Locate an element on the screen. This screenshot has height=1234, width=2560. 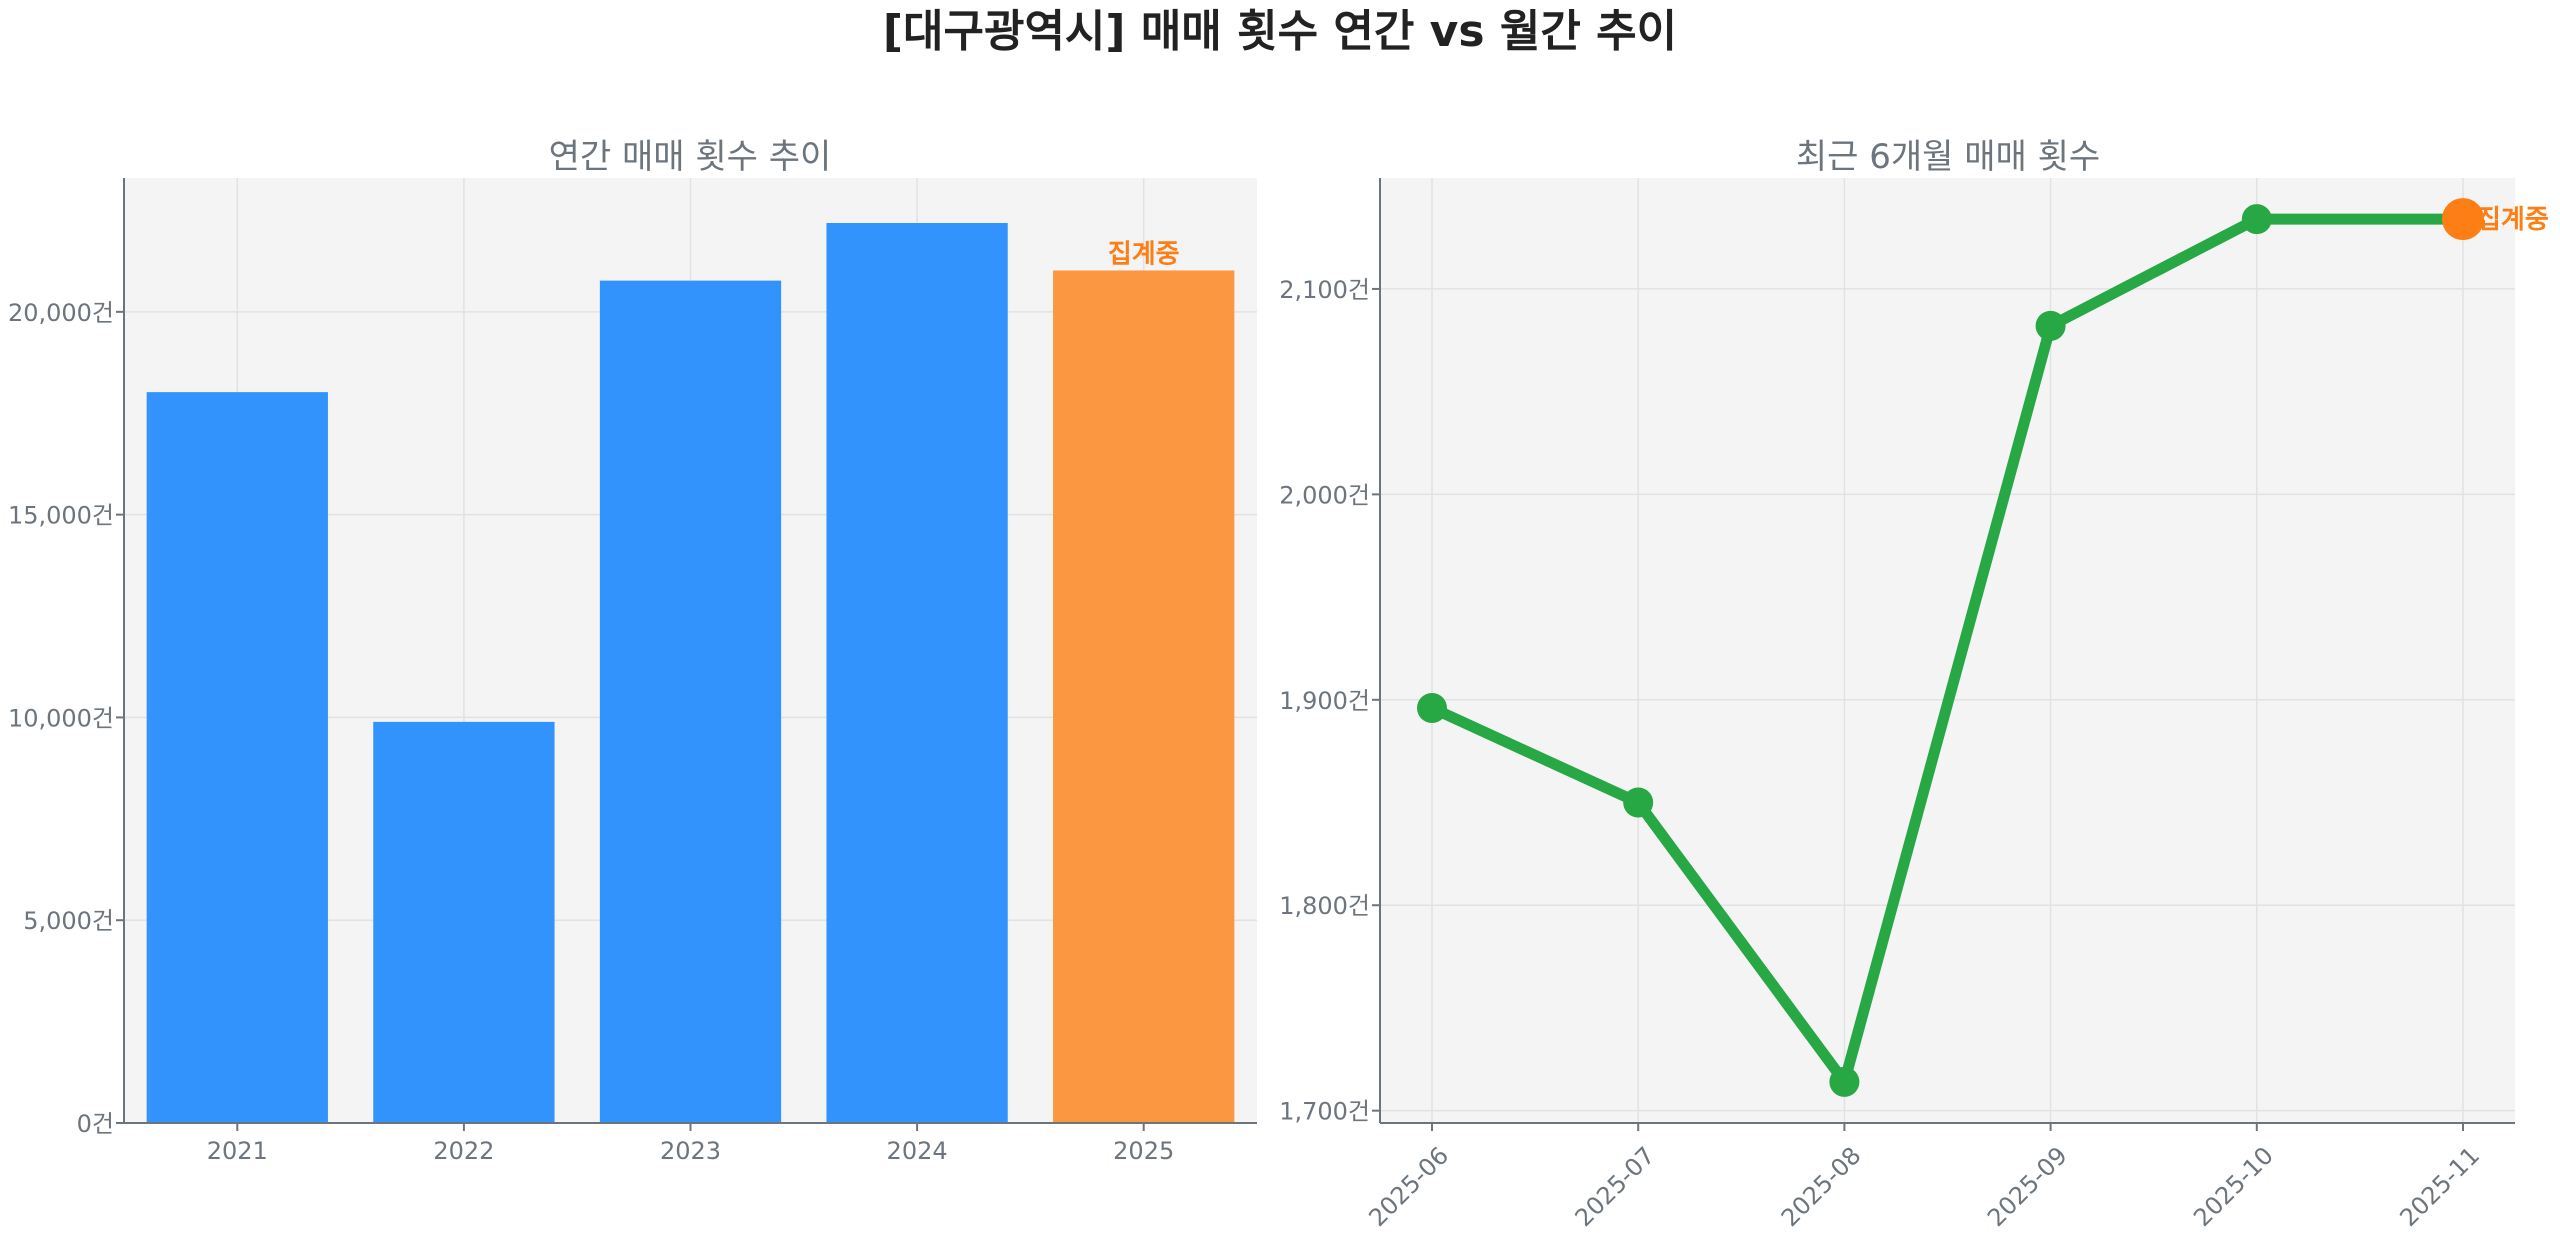
x-tick-label: 2025-06 is located at coordinates (1408, 1186).